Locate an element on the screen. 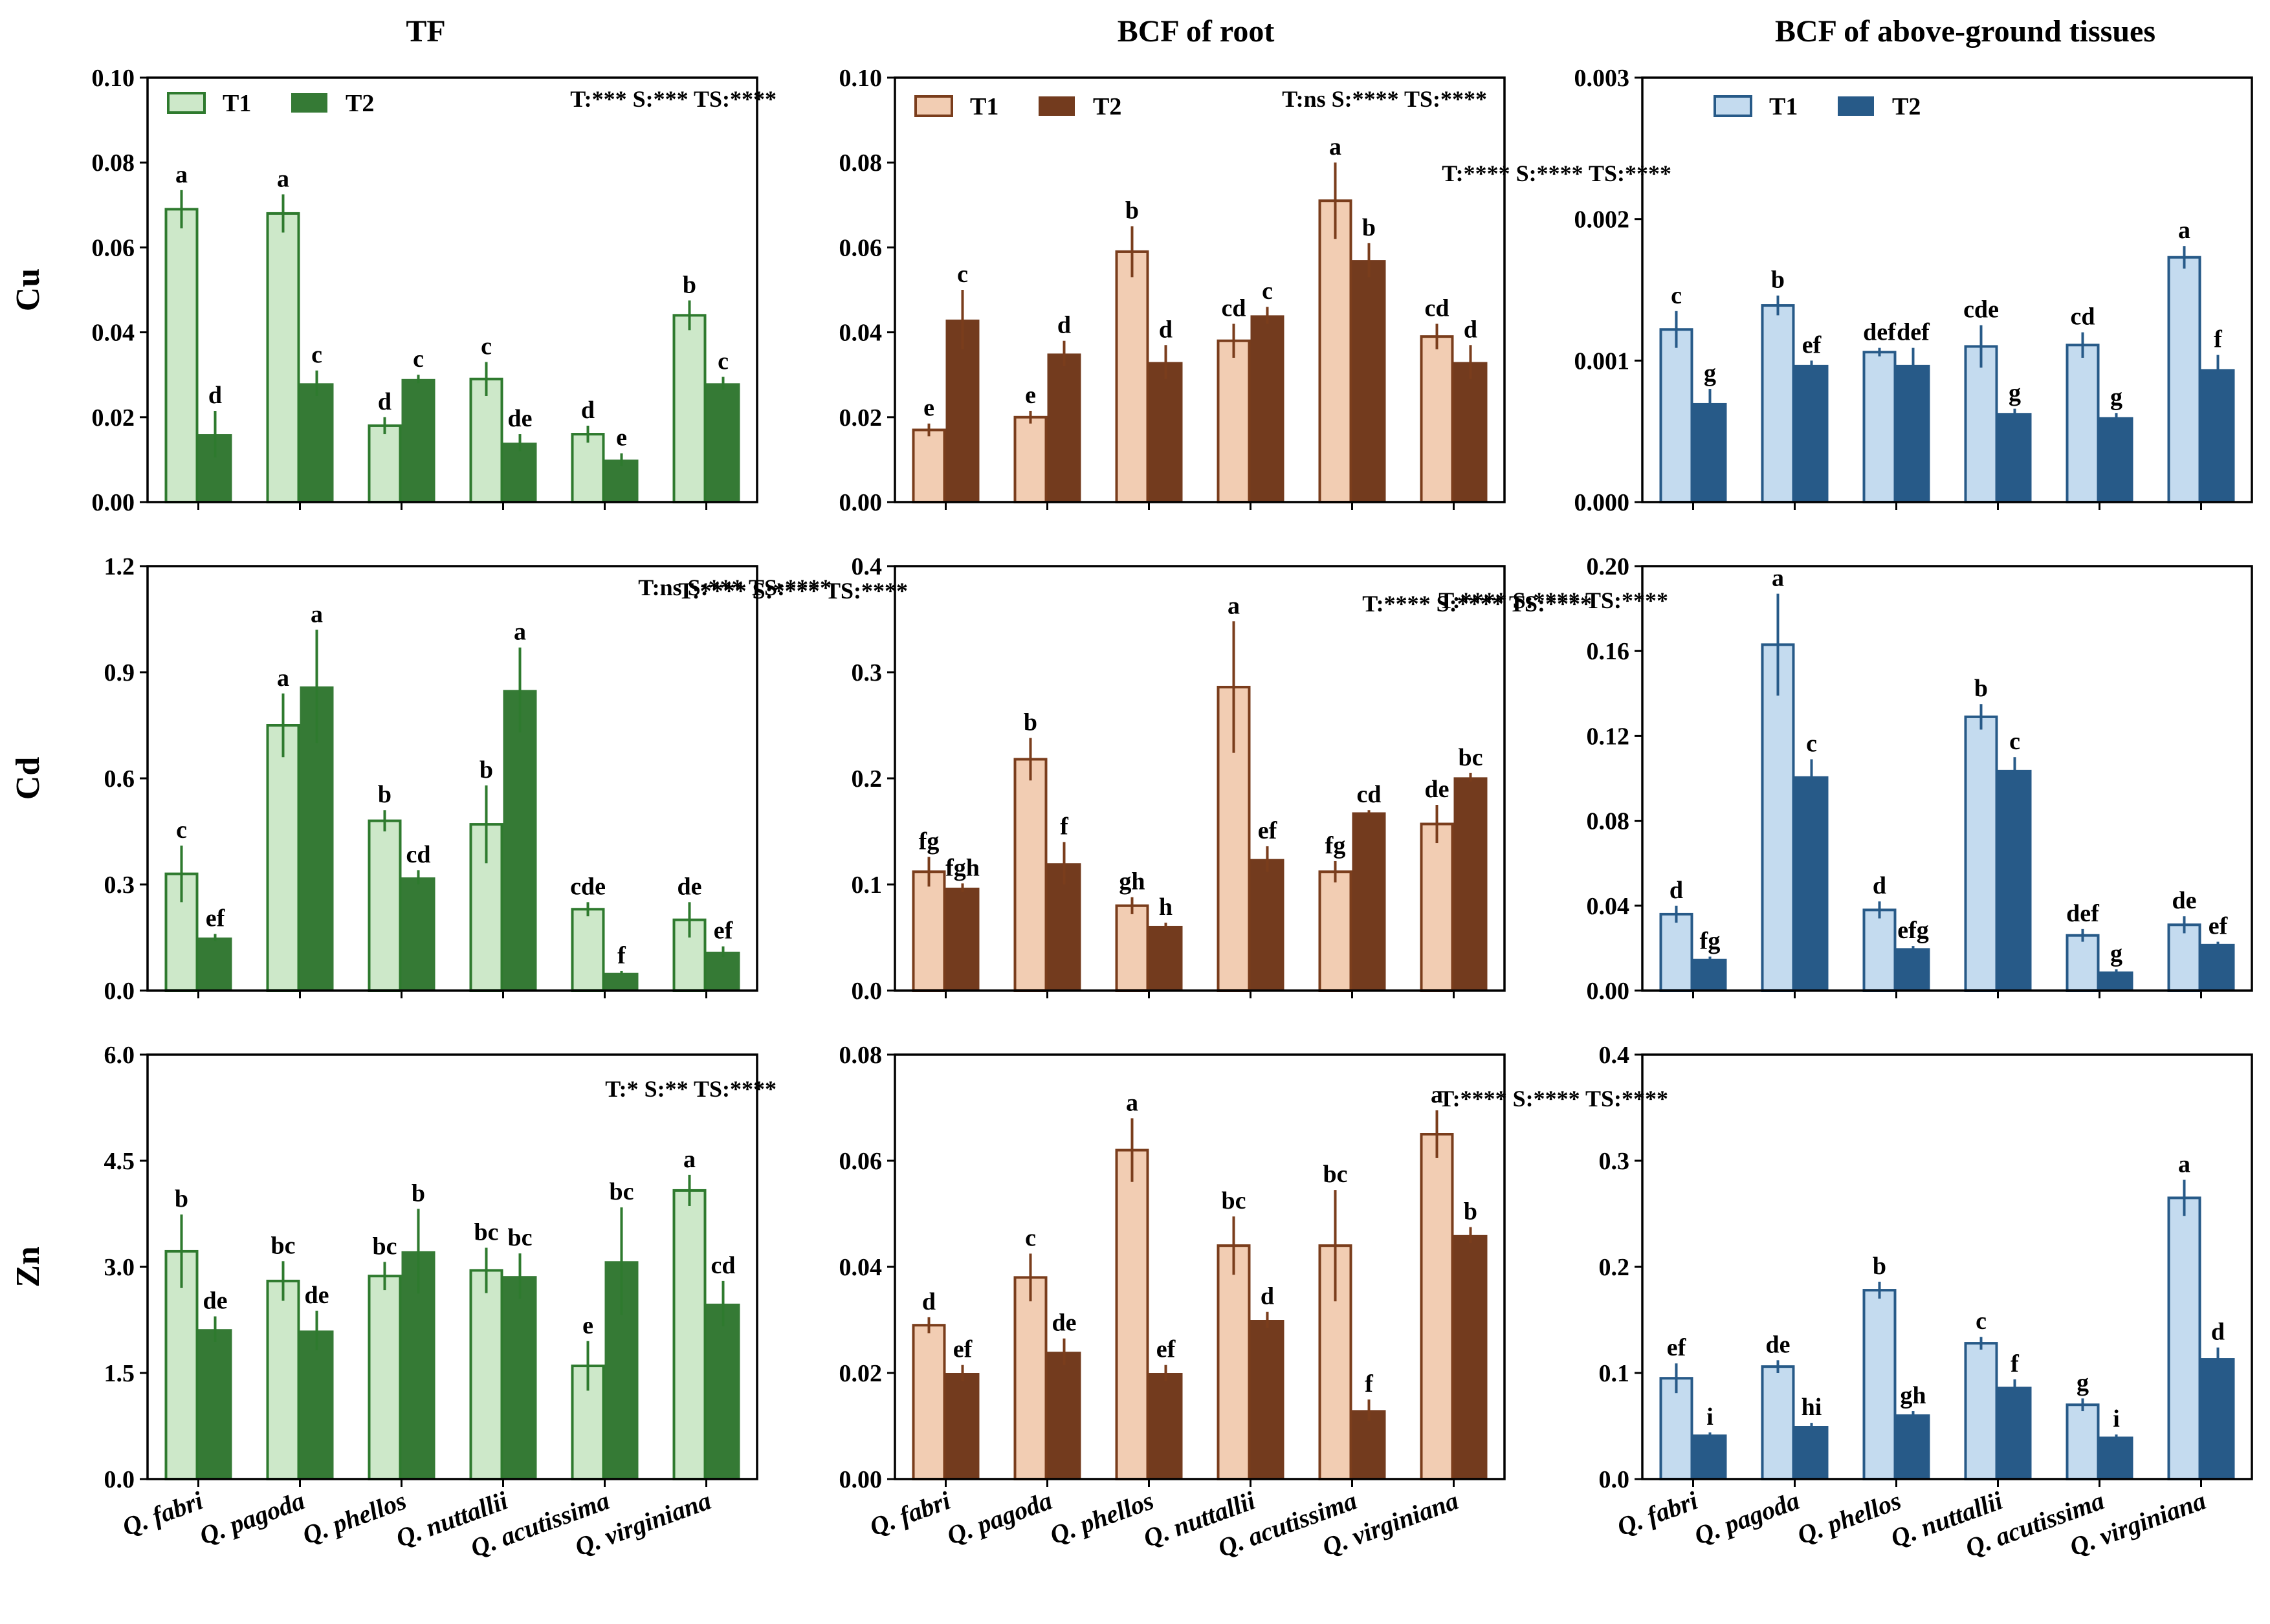  y-tick-label: 0.000 is located at coordinates (1602, 503).